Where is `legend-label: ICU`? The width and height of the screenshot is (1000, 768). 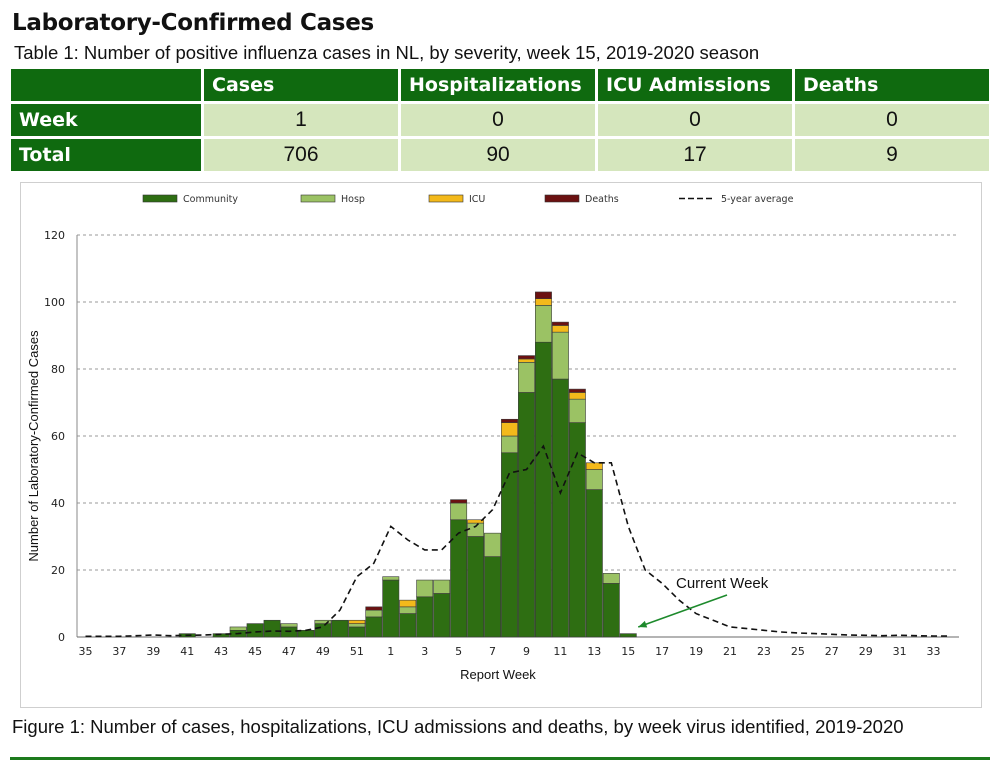
legend-label: ICU is located at coordinates (477, 199).